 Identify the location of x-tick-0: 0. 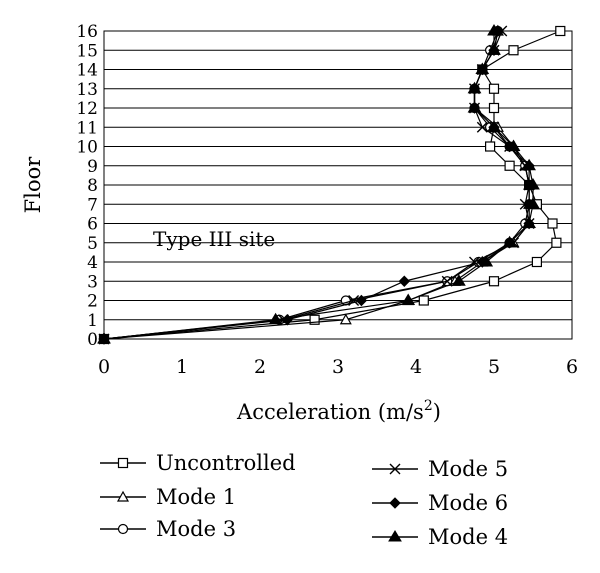
(104, 367).